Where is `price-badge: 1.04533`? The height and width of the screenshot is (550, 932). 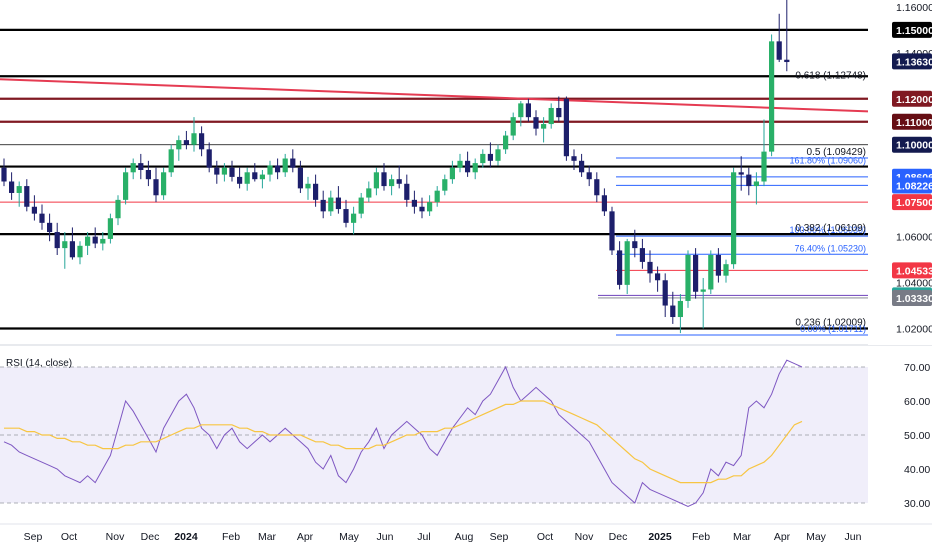
price-badge: 1.04533 is located at coordinates (912, 270).